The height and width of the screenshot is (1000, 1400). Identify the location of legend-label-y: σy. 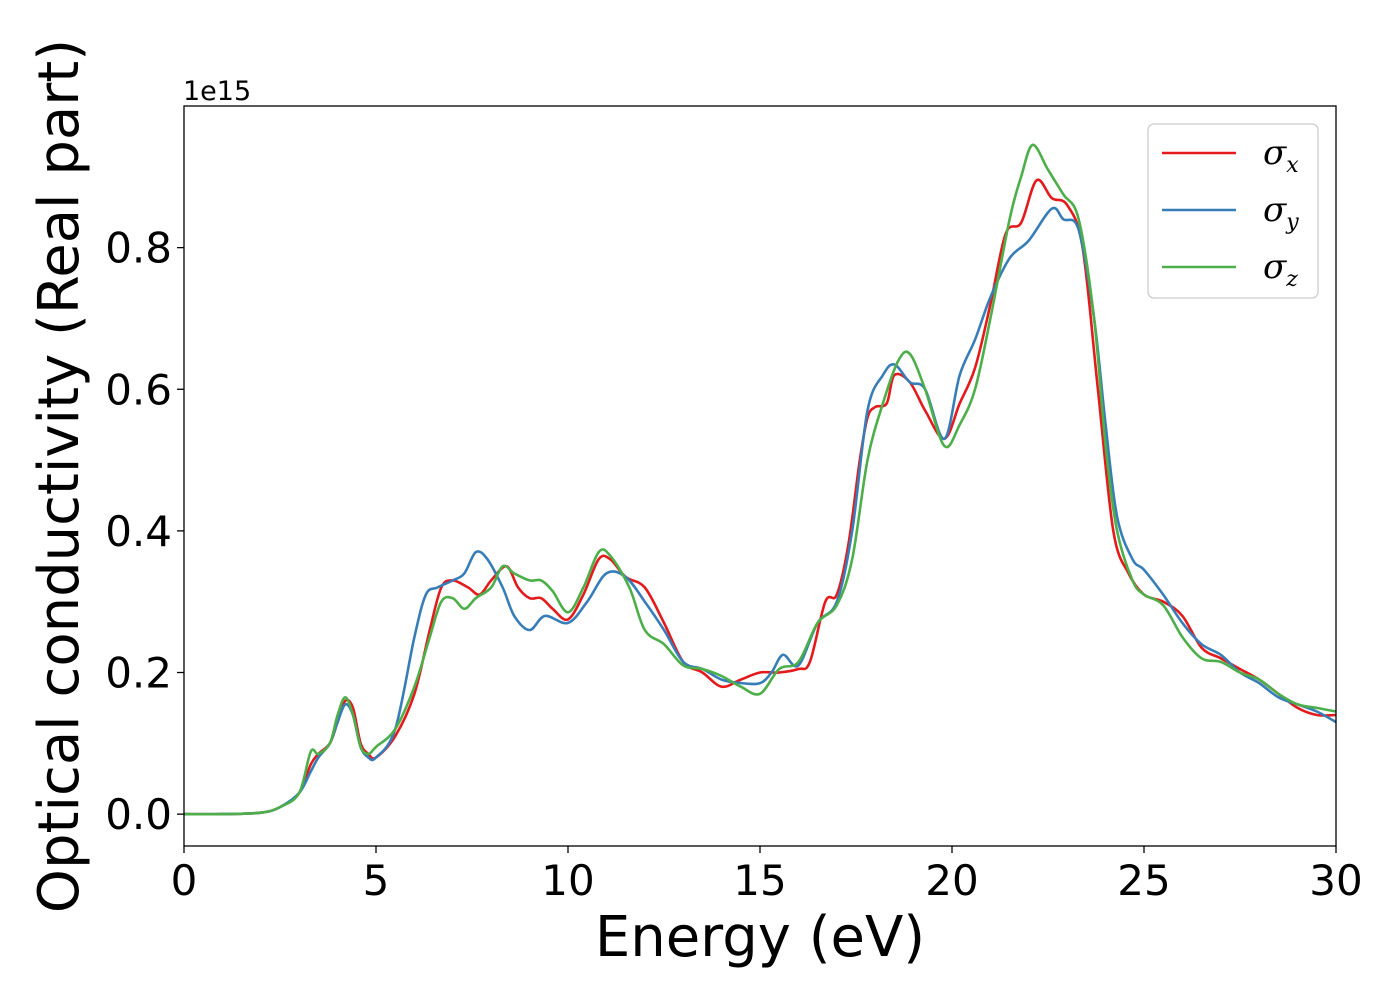
(1281, 212).